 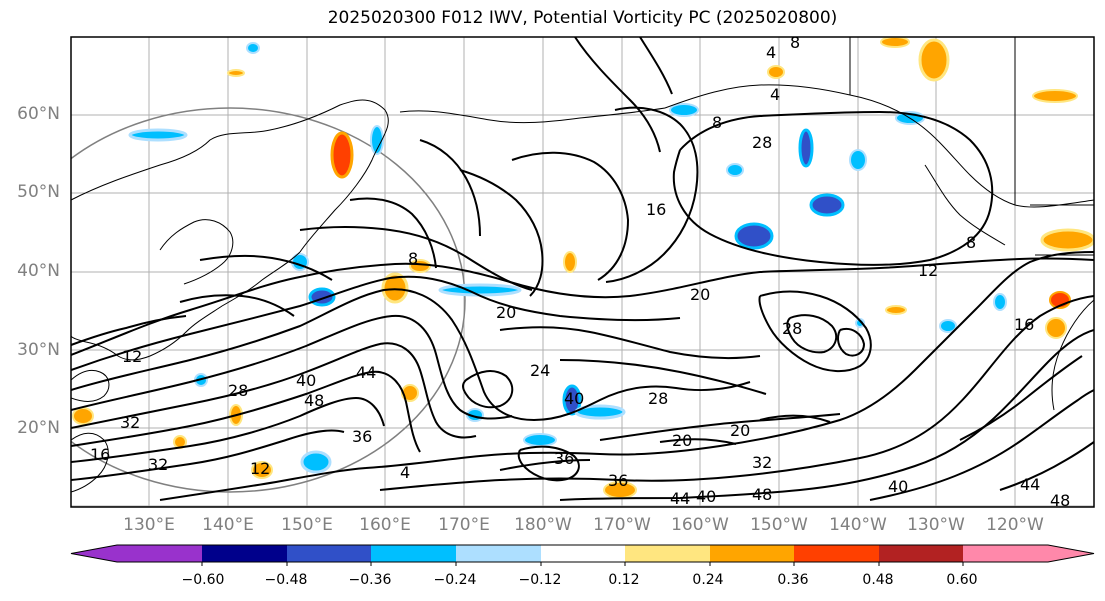 I want to click on lon-label-160w: 160°W, so click(x=700, y=525).